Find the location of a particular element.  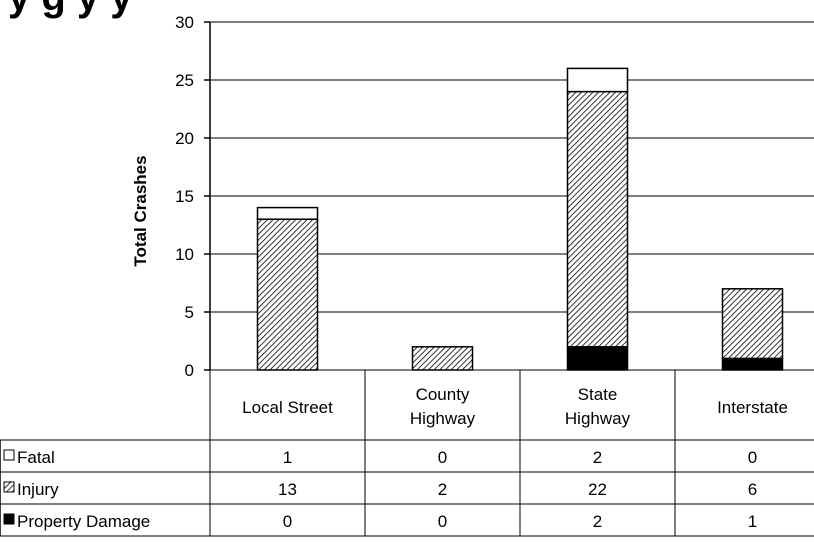

table-cell-fatal-0: 1 is located at coordinates (287, 457).